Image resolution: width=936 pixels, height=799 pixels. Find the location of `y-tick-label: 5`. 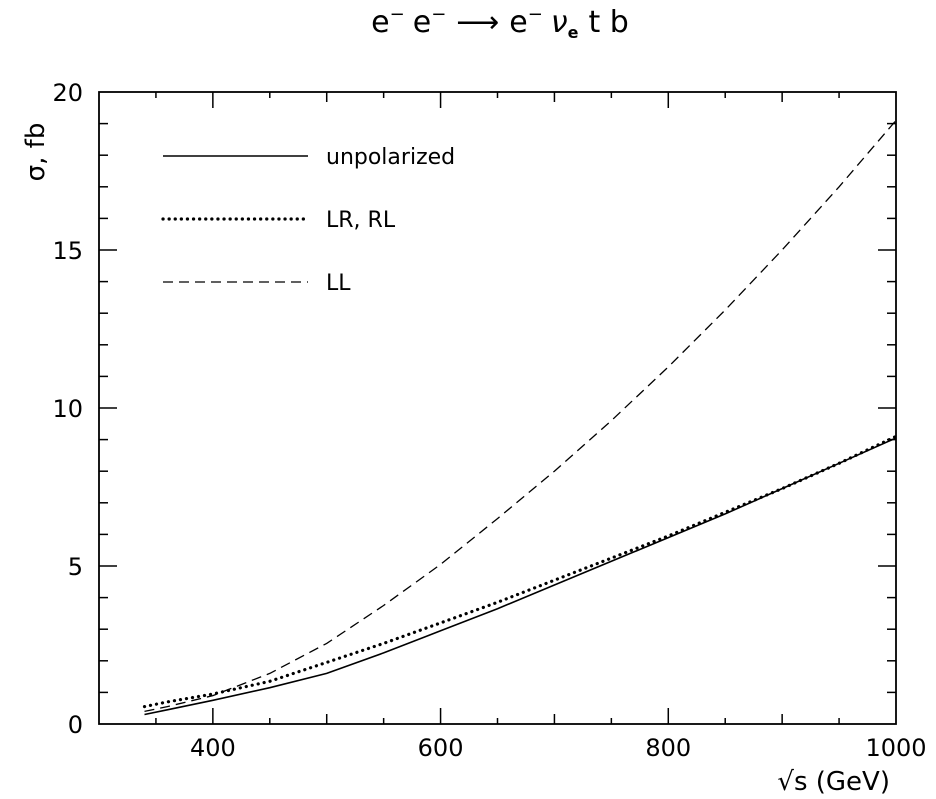

y-tick-label: 5 is located at coordinates (75, 567).